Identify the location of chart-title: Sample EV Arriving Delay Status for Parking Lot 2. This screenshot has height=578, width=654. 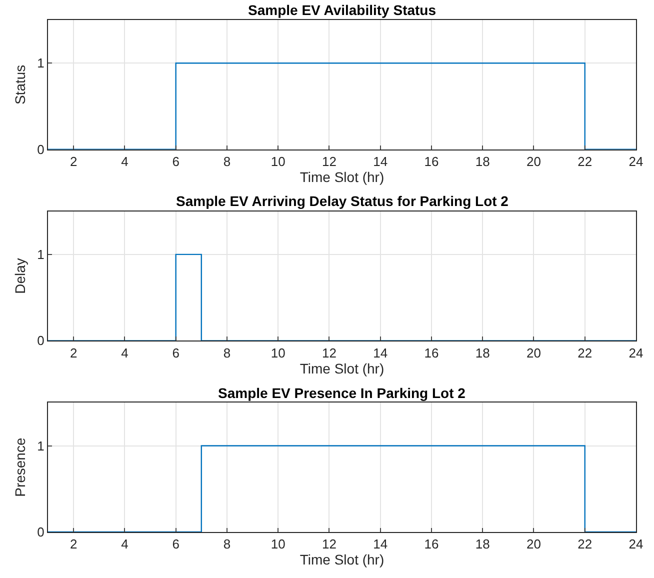
(342, 201).